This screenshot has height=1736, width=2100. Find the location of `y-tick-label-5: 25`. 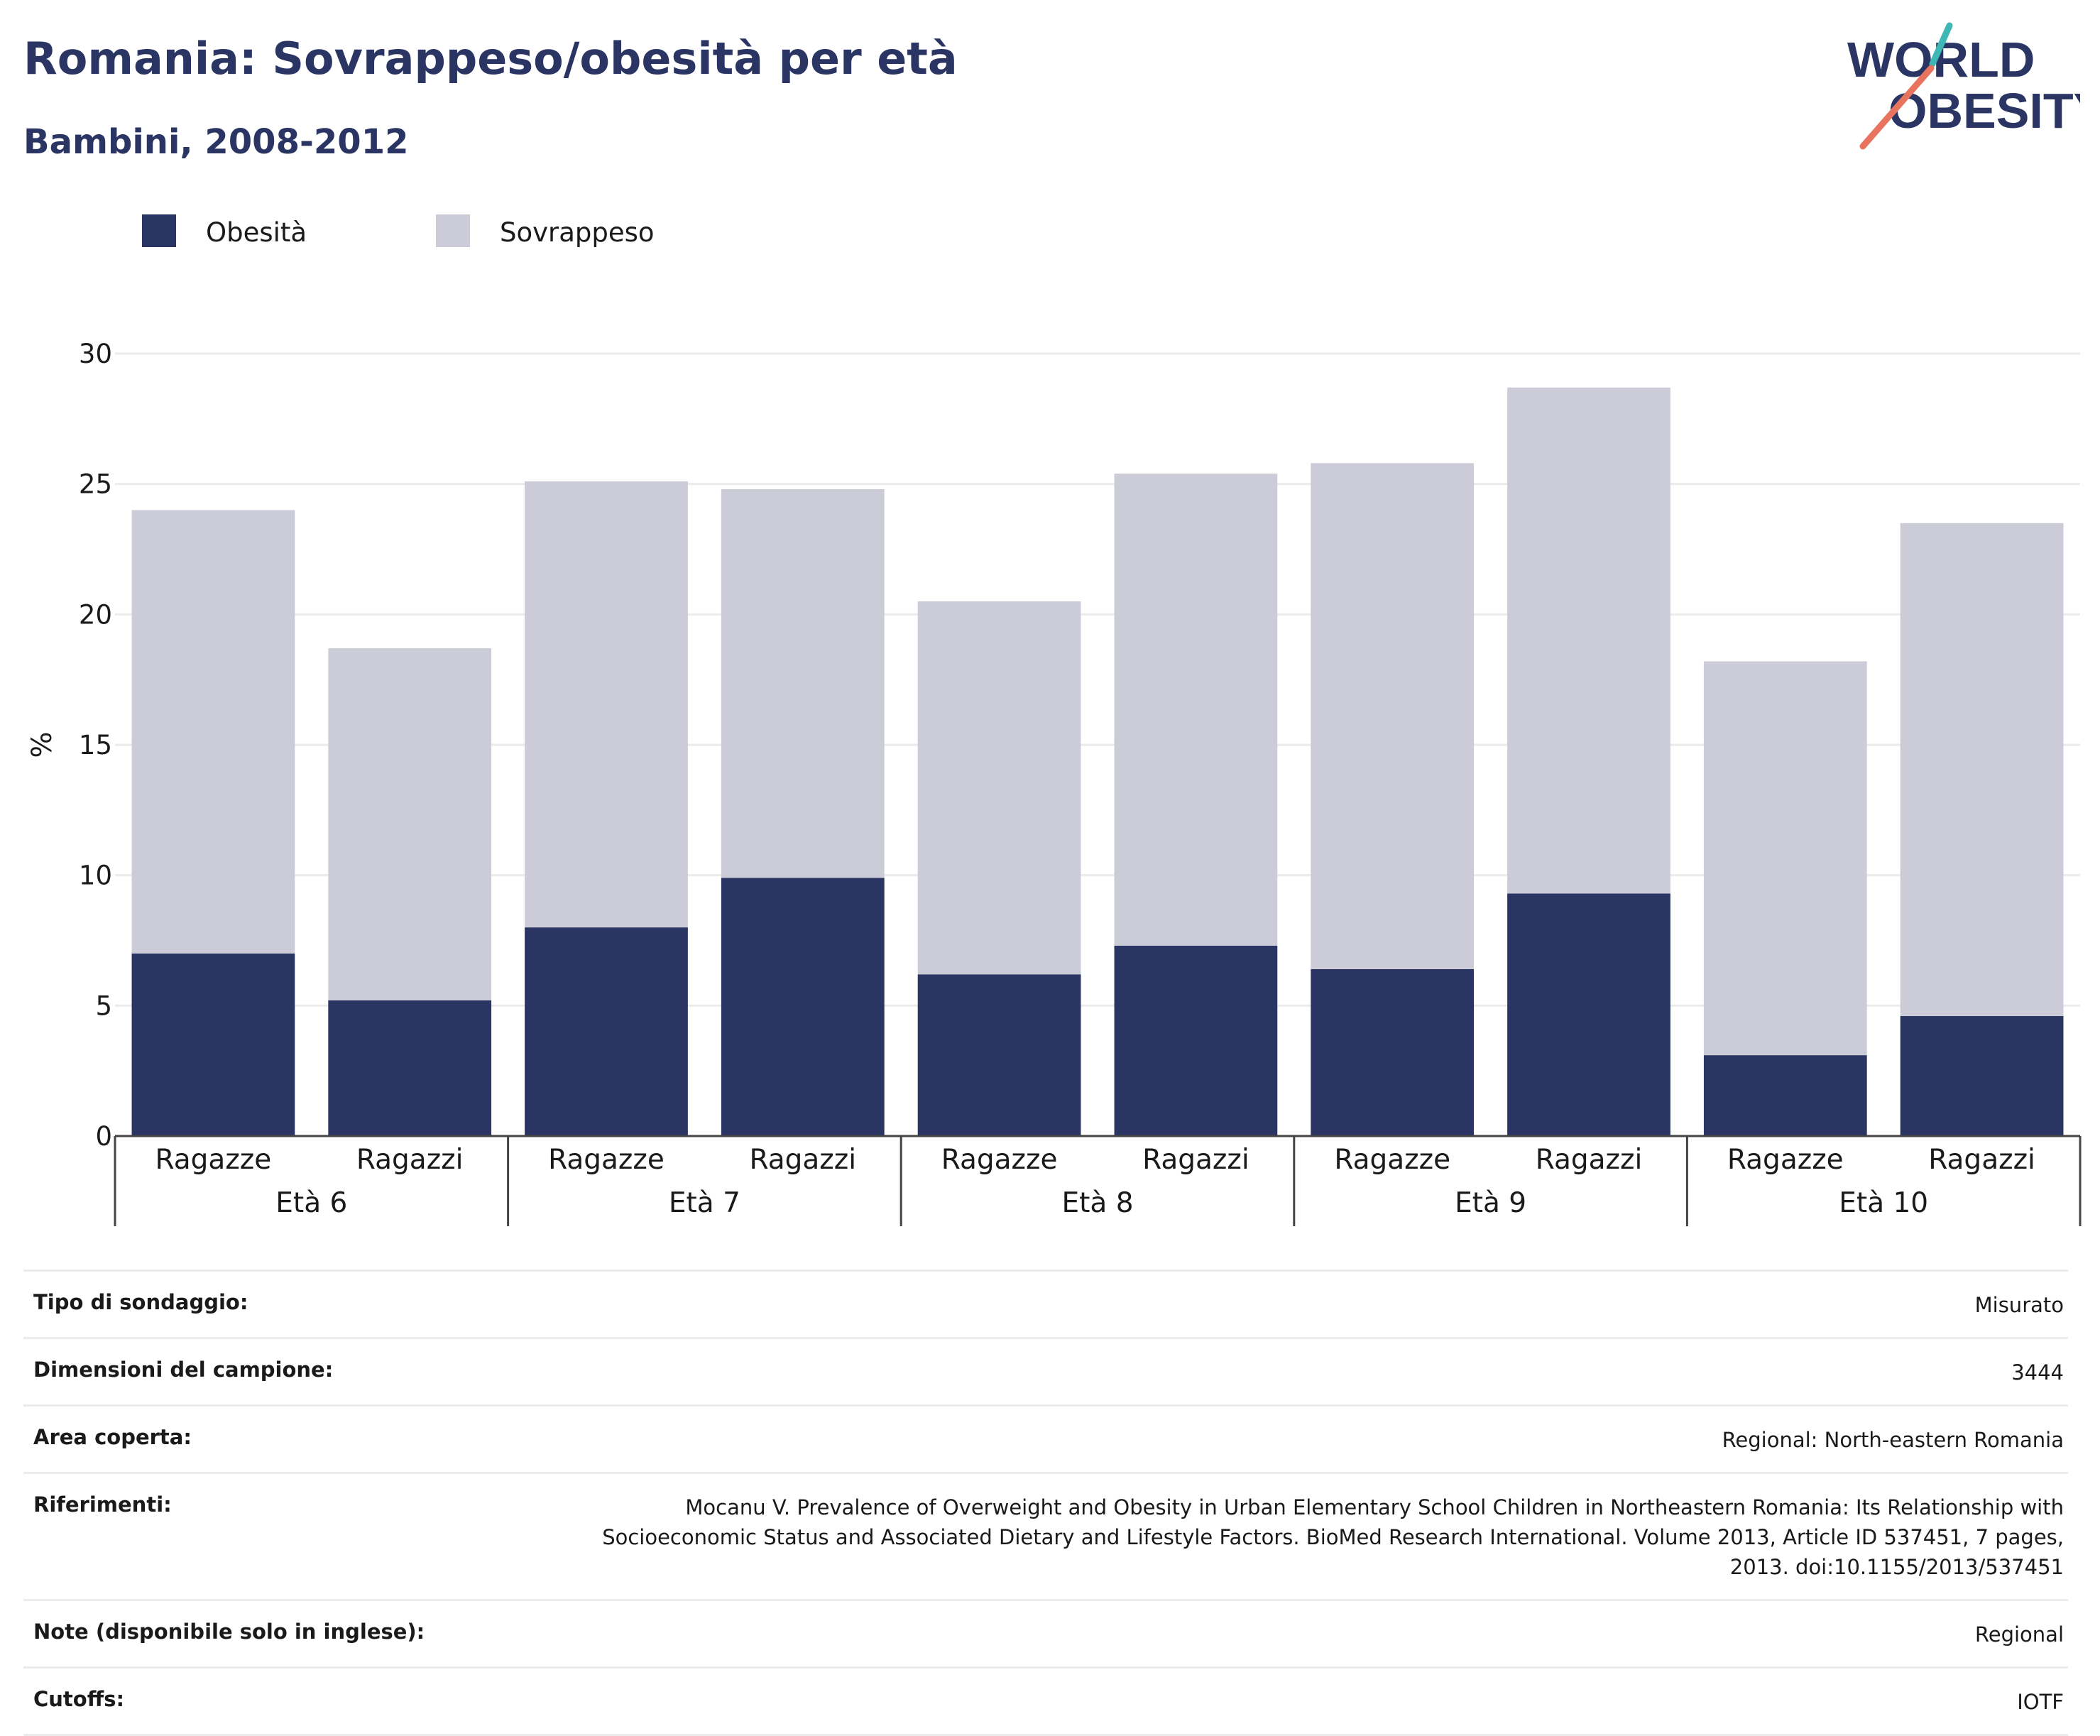

y-tick-label-5: 25 is located at coordinates (95, 484).